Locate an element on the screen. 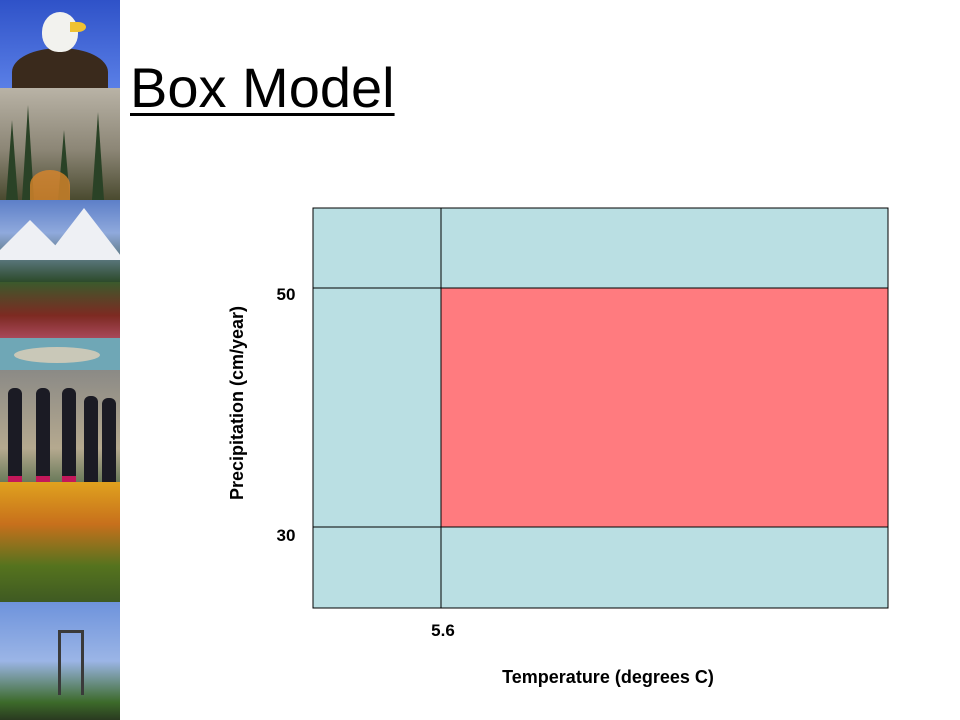  eagle-photo is located at coordinates (60, 44).